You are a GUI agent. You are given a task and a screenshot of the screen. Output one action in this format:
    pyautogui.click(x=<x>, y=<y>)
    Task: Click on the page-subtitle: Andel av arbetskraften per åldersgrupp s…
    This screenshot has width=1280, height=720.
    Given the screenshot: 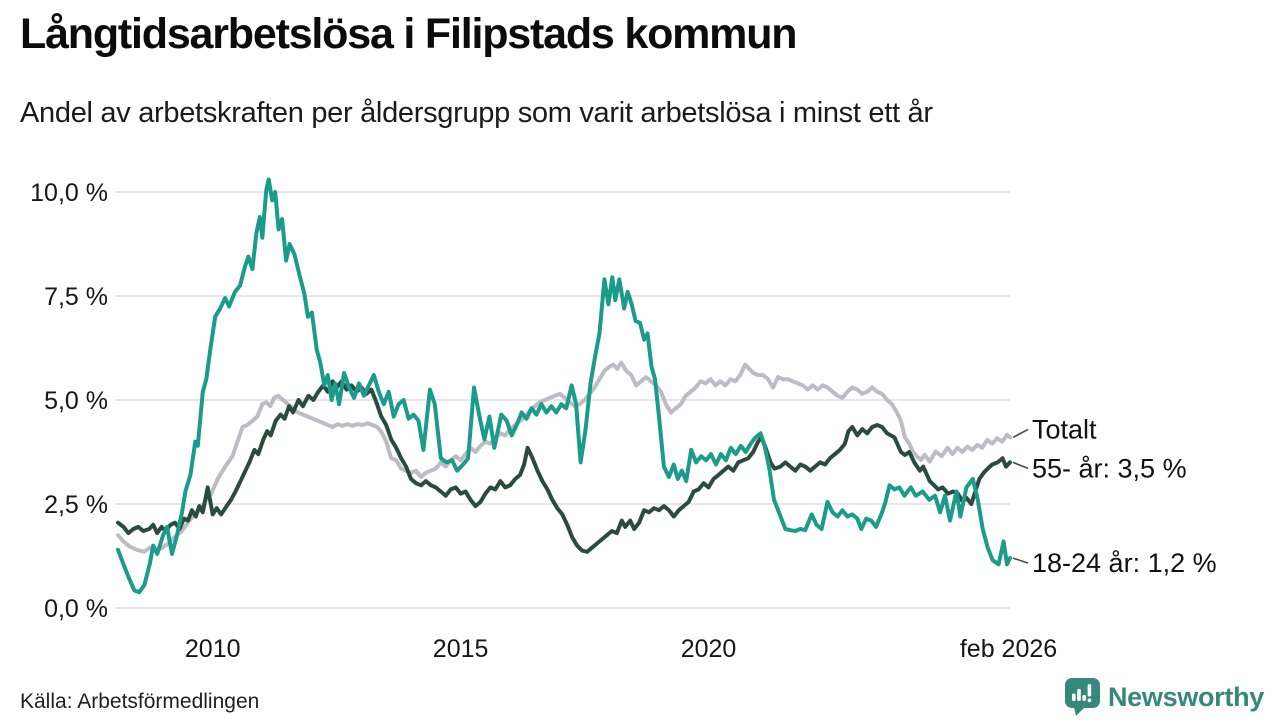 What is the action you would take?
    pyautogui.click(x=476, y=113)
    